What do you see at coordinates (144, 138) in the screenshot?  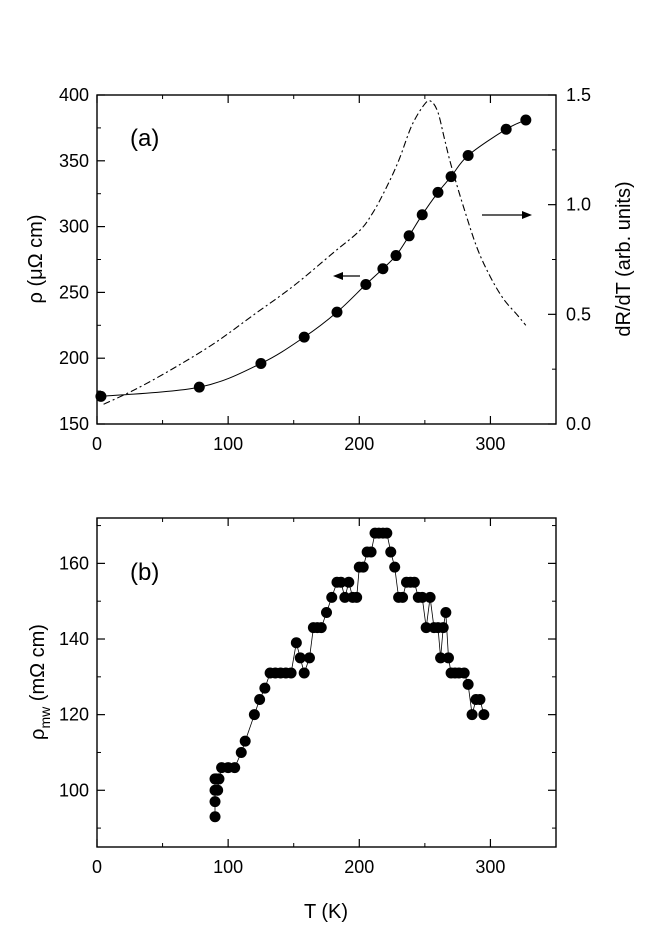 I see `panel-a-label: (a)` at bounding box center [144, 138].